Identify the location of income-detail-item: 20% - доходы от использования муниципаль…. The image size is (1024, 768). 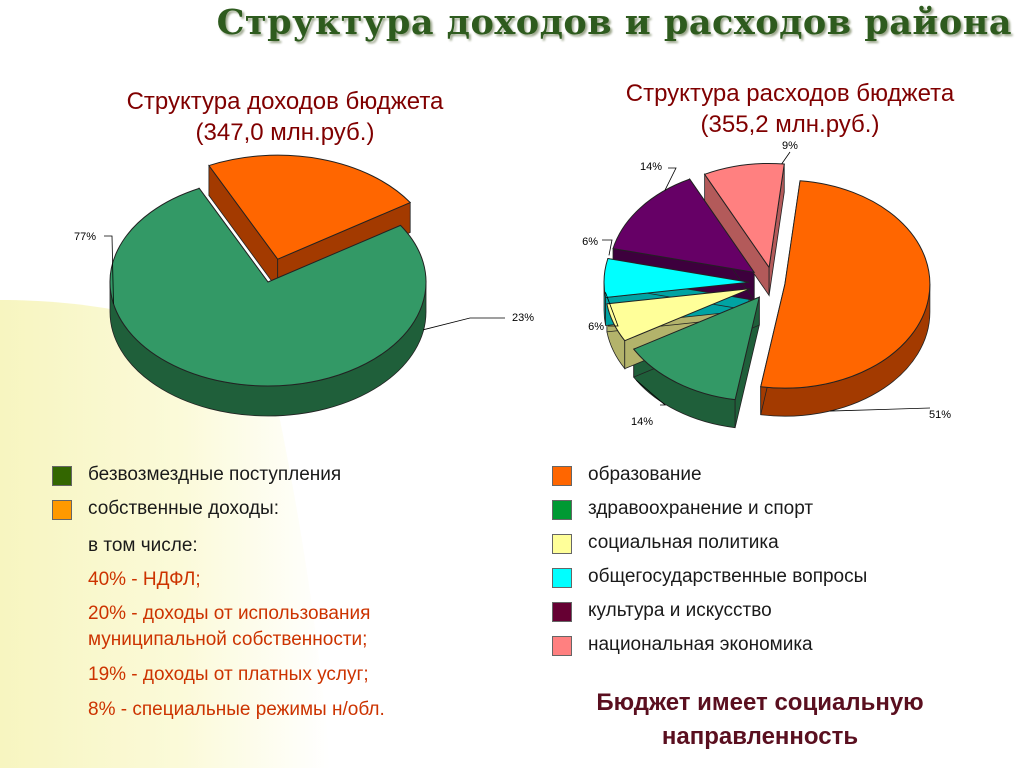
(229, 627).